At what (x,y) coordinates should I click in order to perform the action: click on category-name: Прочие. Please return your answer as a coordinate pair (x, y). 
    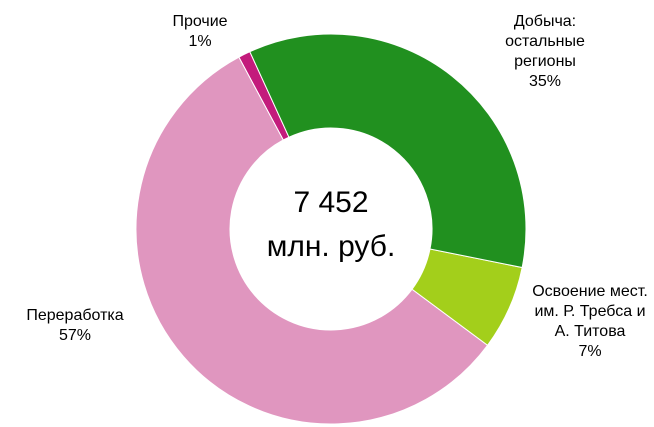
    Looking at the image, I should click on (200, 21).